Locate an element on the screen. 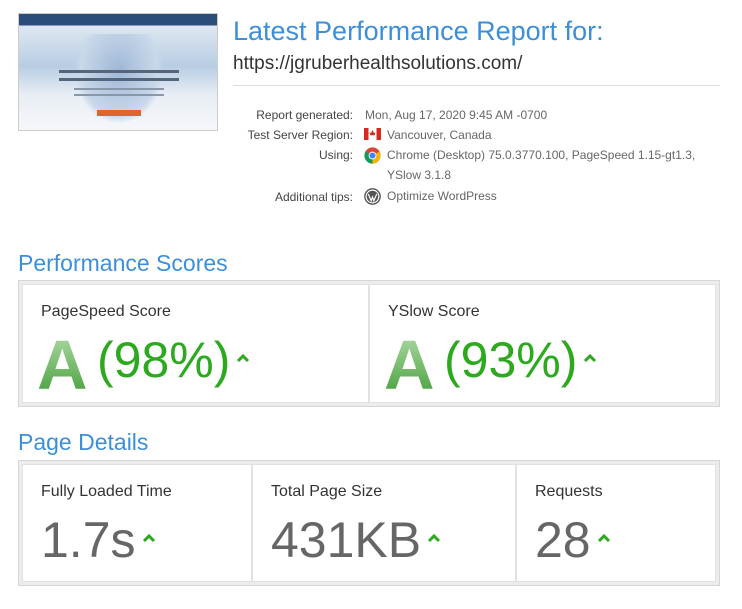 This screenshot has height=609, width=742. score-percent: (98%) is located at coordinates (164, 360).